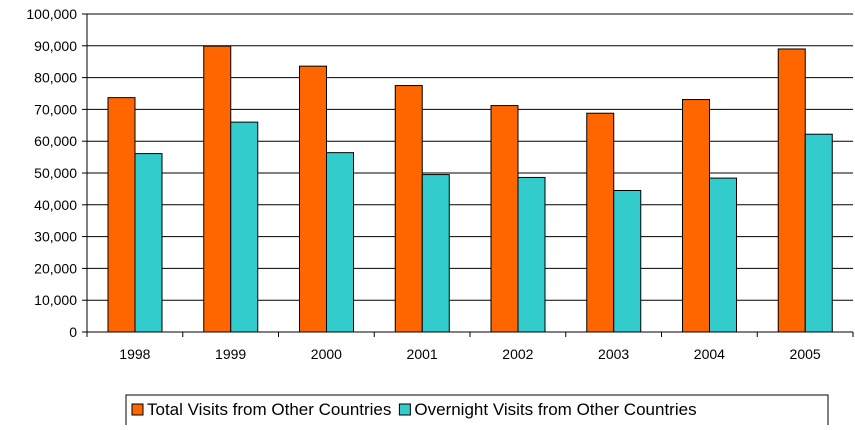 This screenshot has width=855, height=430. I want to click on y-tick-label: 20,000, so click(55, 268).